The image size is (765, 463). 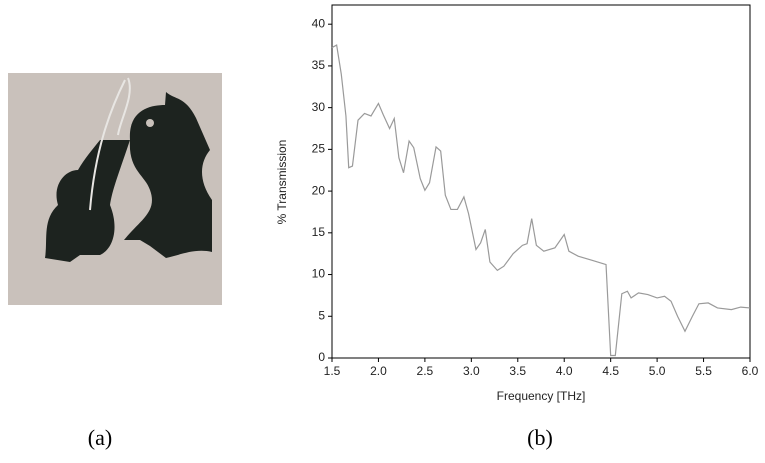 What do you see at coordinates (425, 371) in the screenshot?
I see `x-tick-label: 2.5` at bounding box center [425, 371].